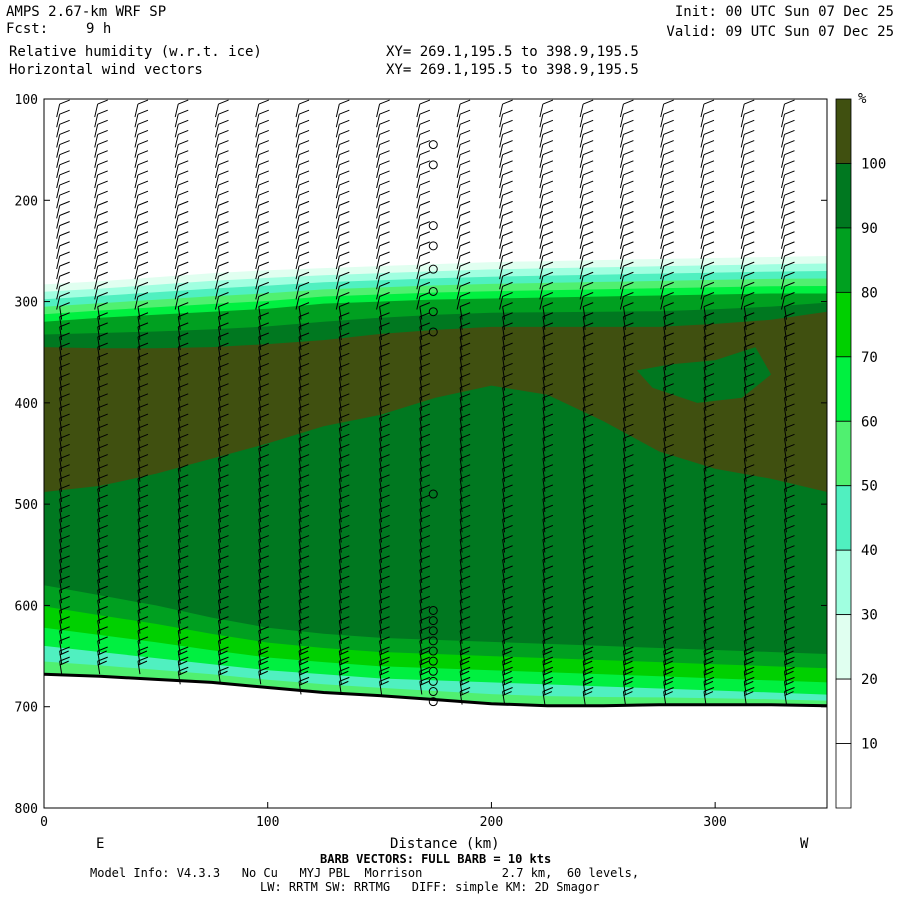  Describe the element at coordinates (44, 822) in the screenshot. I see `x-tick-label: 0` at that location.